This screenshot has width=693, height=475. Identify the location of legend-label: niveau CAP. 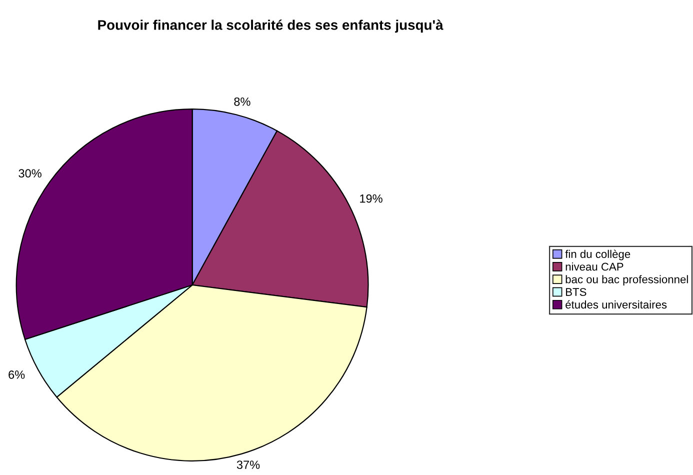
(595, 266).